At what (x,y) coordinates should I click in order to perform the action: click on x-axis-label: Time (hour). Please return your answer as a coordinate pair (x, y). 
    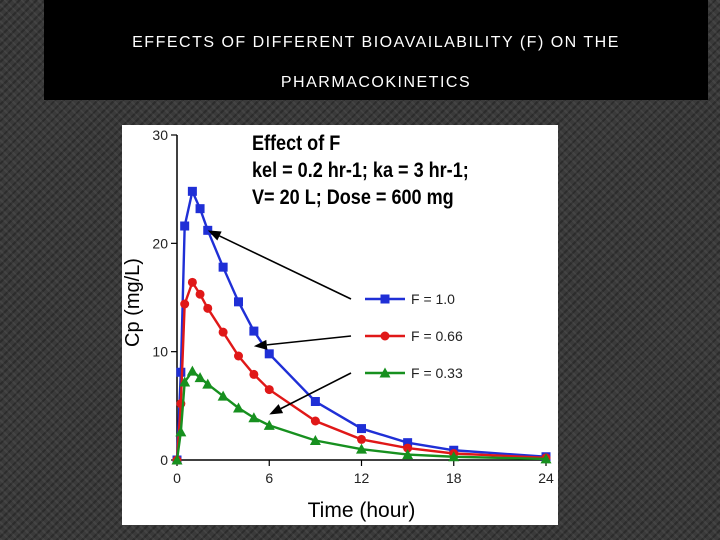
    Looking at the image, I should click on (362, 510).